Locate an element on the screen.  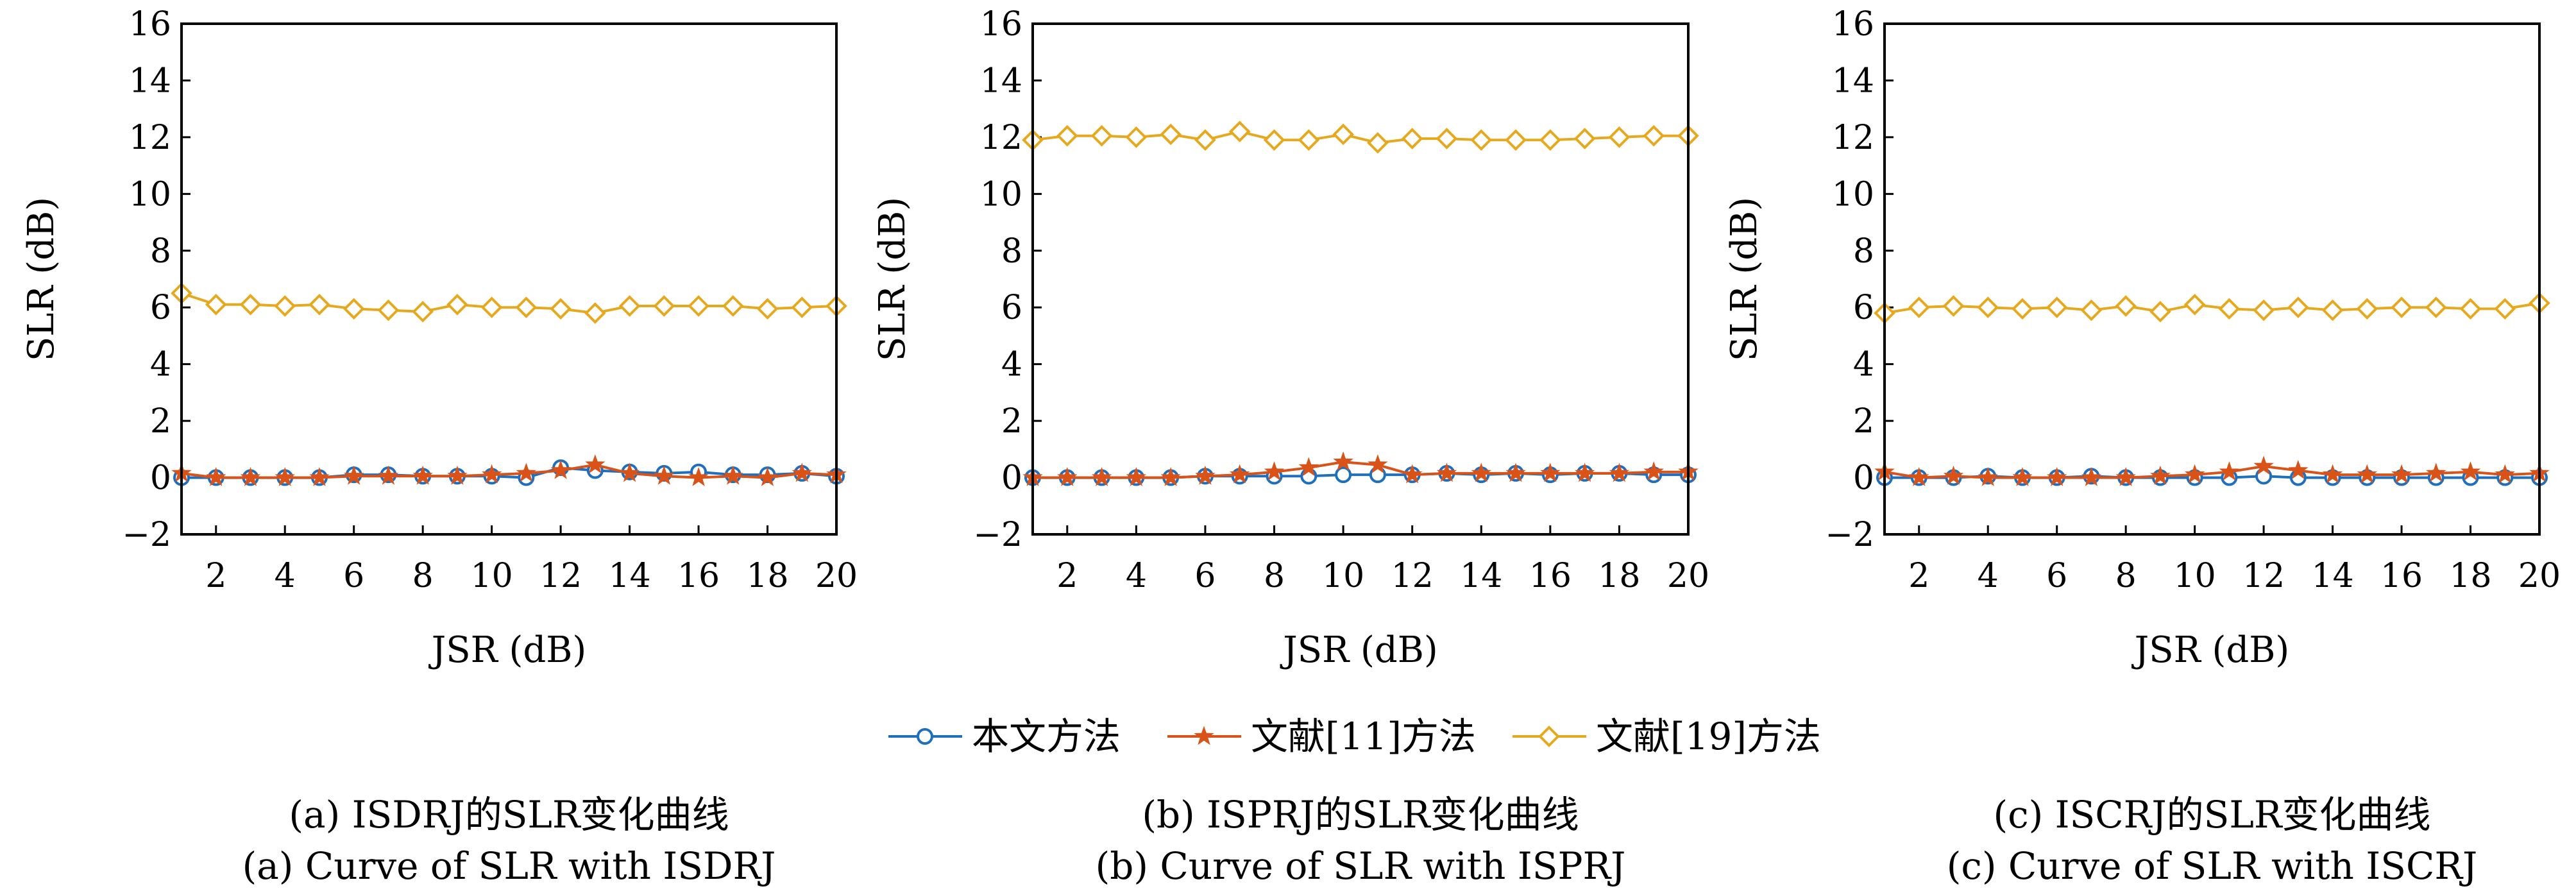
x-axis-label: JSR (dB) is located at coordinates (1358, 650).